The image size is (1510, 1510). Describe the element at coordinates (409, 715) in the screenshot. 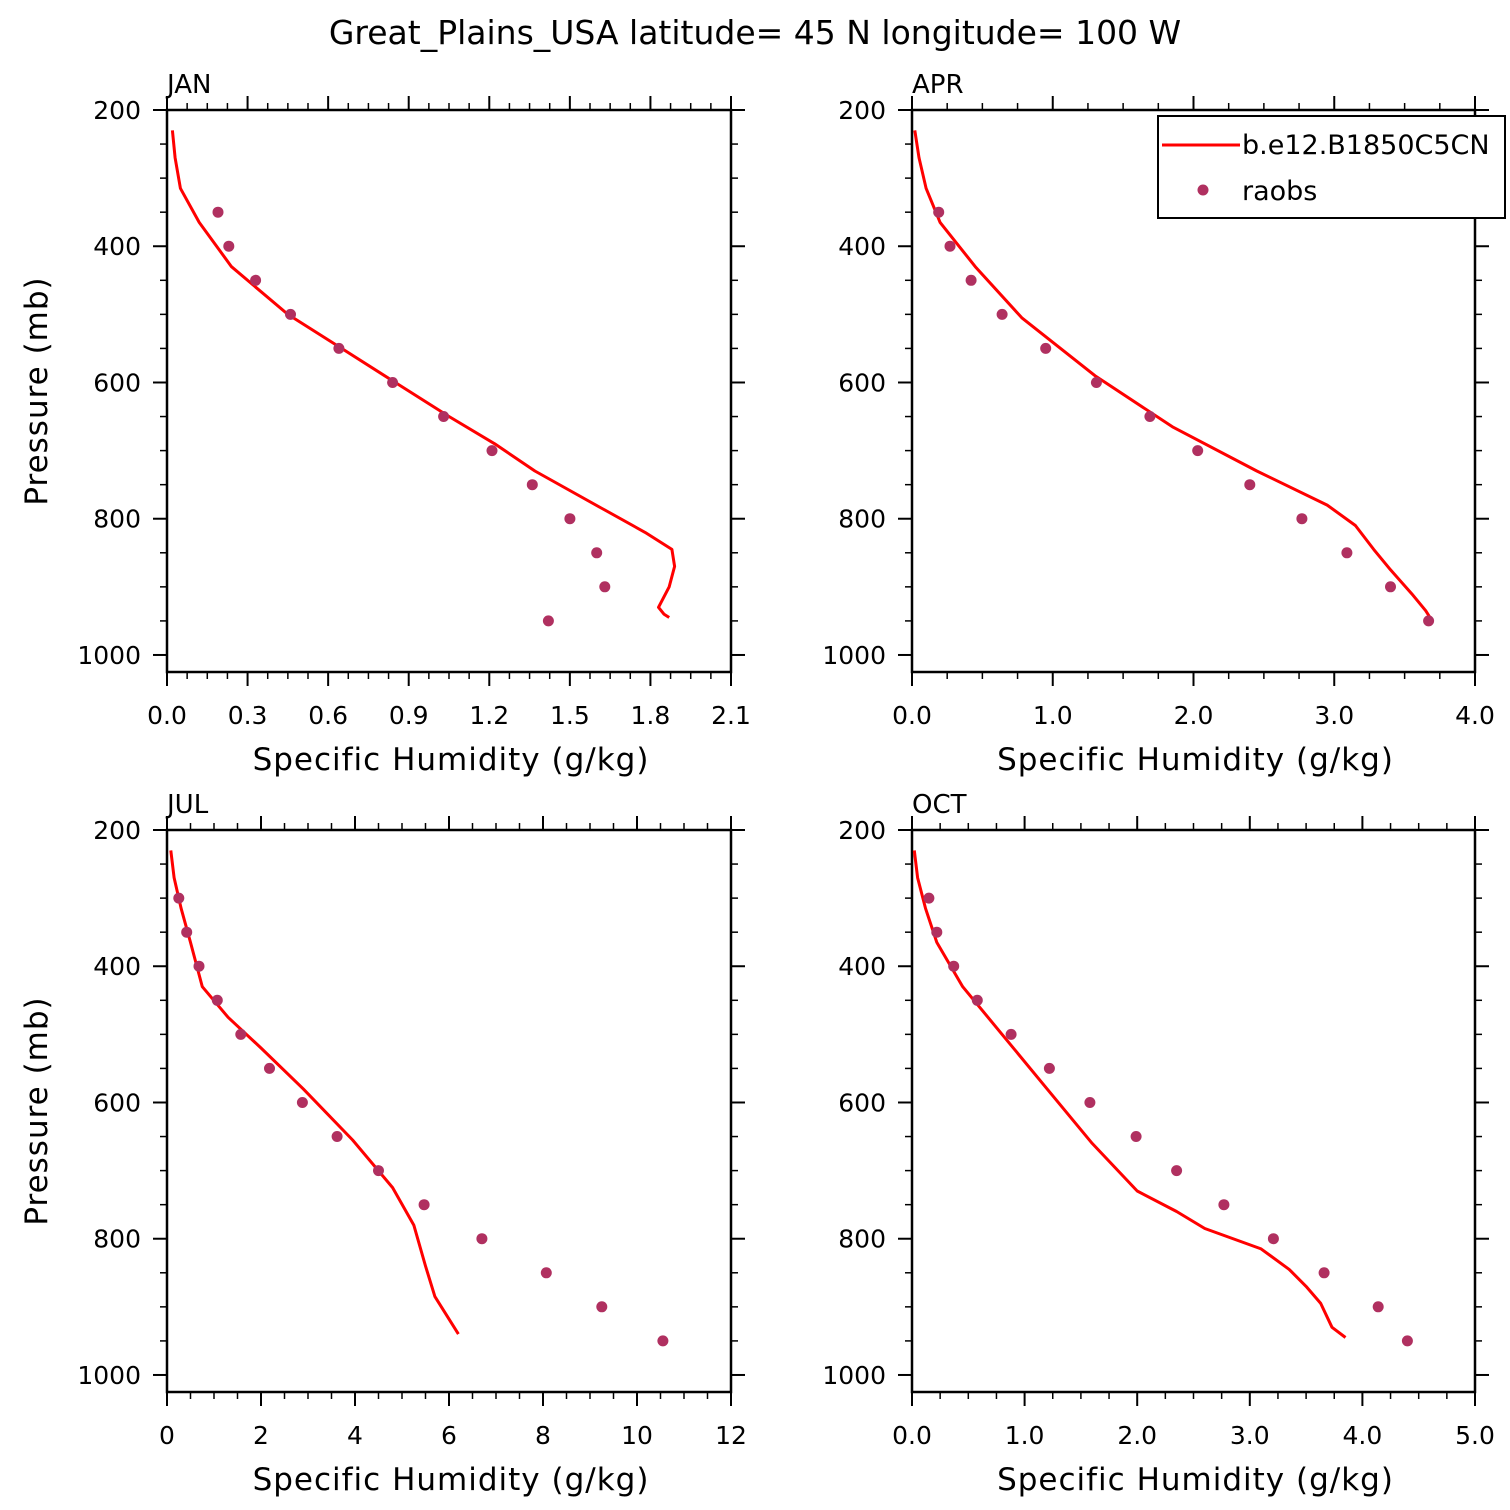

I see `x-tick-label: 0.9` at that location.